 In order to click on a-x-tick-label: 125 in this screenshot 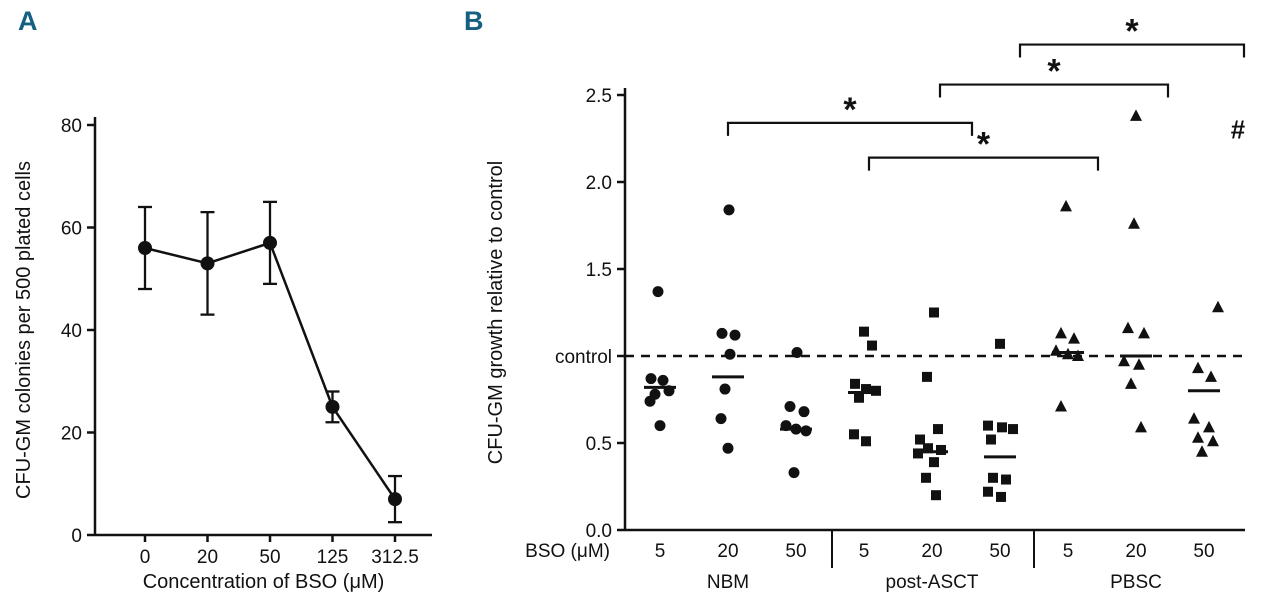, I will do `click(333, 557)`.